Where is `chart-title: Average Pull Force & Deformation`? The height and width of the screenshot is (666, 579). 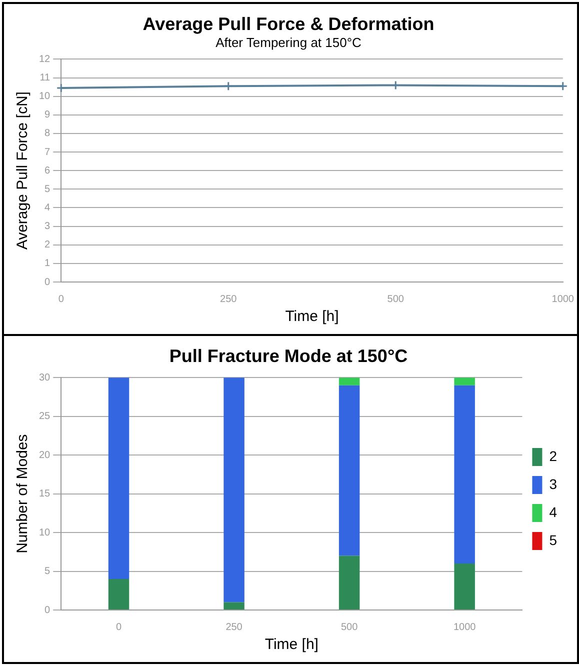 chart-title: Average Pull Force & Deformation is located at coordinates (288, 24).